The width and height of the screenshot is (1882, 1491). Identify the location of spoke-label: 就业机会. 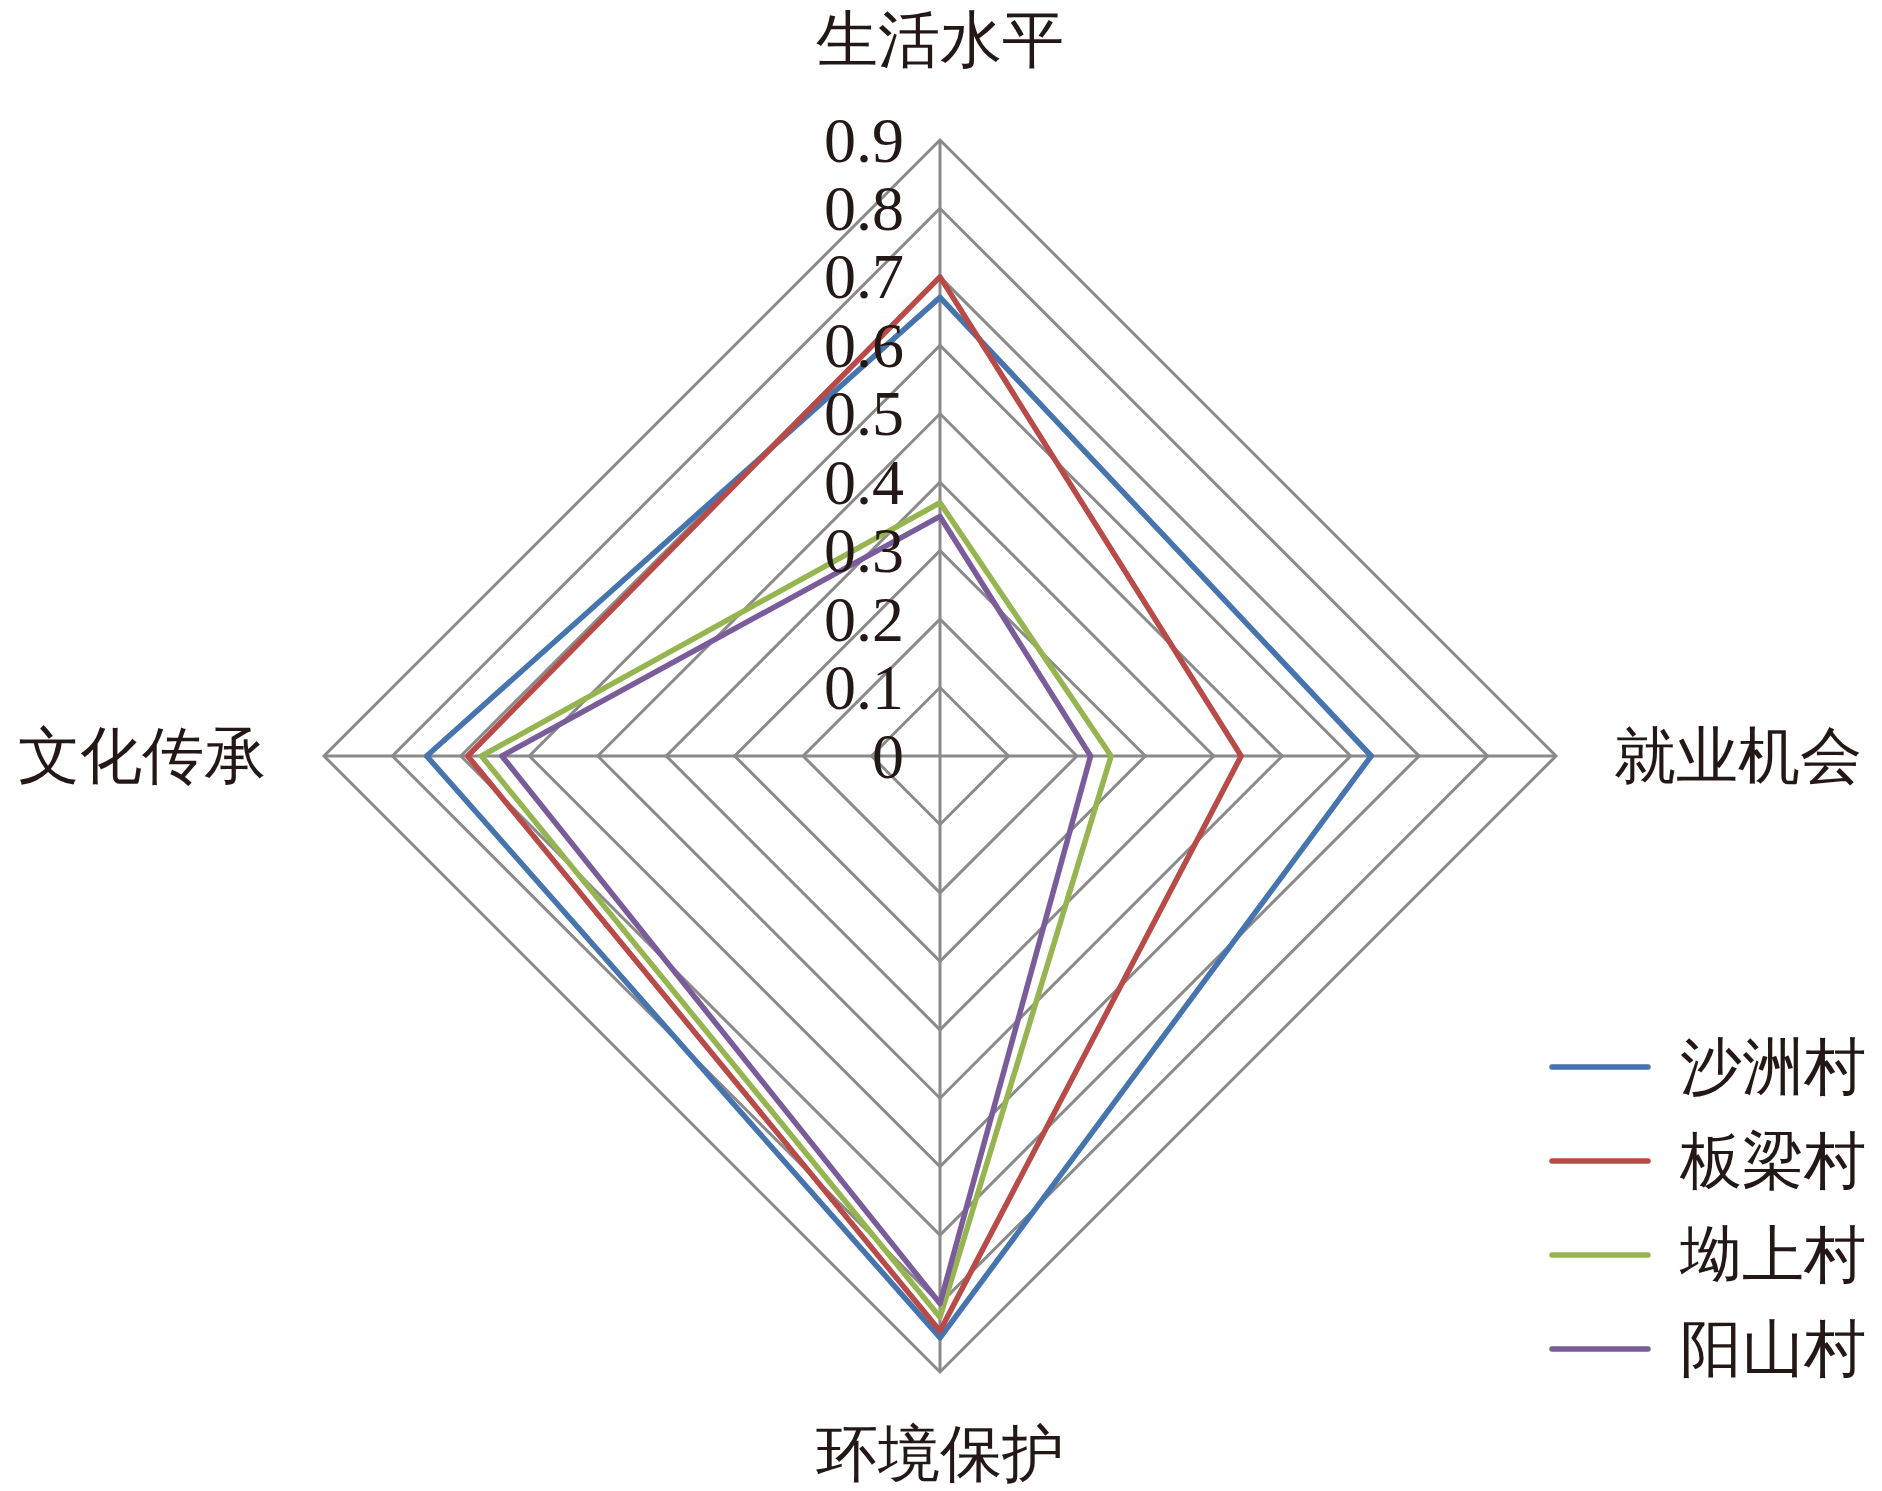
(1738, 756).